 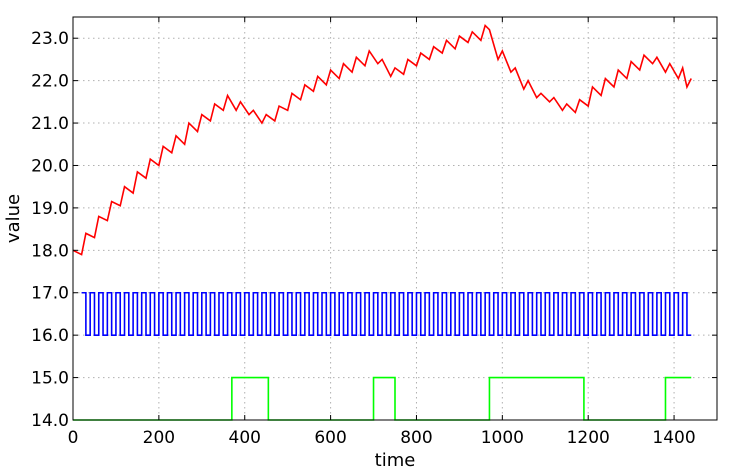 What do you see at coordinates (416, 438) in the screenshot?
I see `x-tick-label: 800` at bounding box center [416, 438].